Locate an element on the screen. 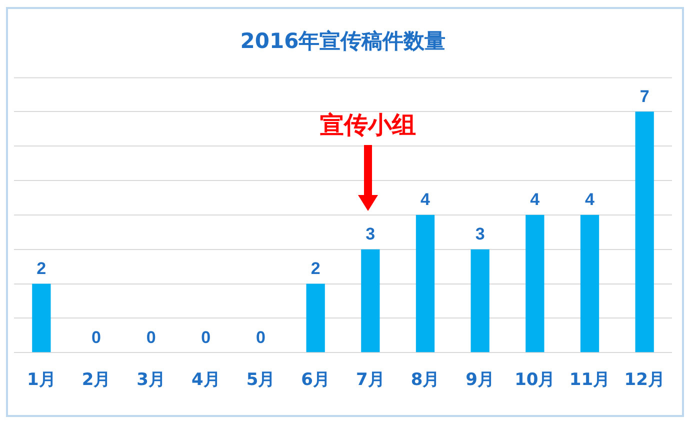 Image resolution: width=692 pixels, height=429 pixels. x-tick-label: 1月 is located at coordinates (41, 380).